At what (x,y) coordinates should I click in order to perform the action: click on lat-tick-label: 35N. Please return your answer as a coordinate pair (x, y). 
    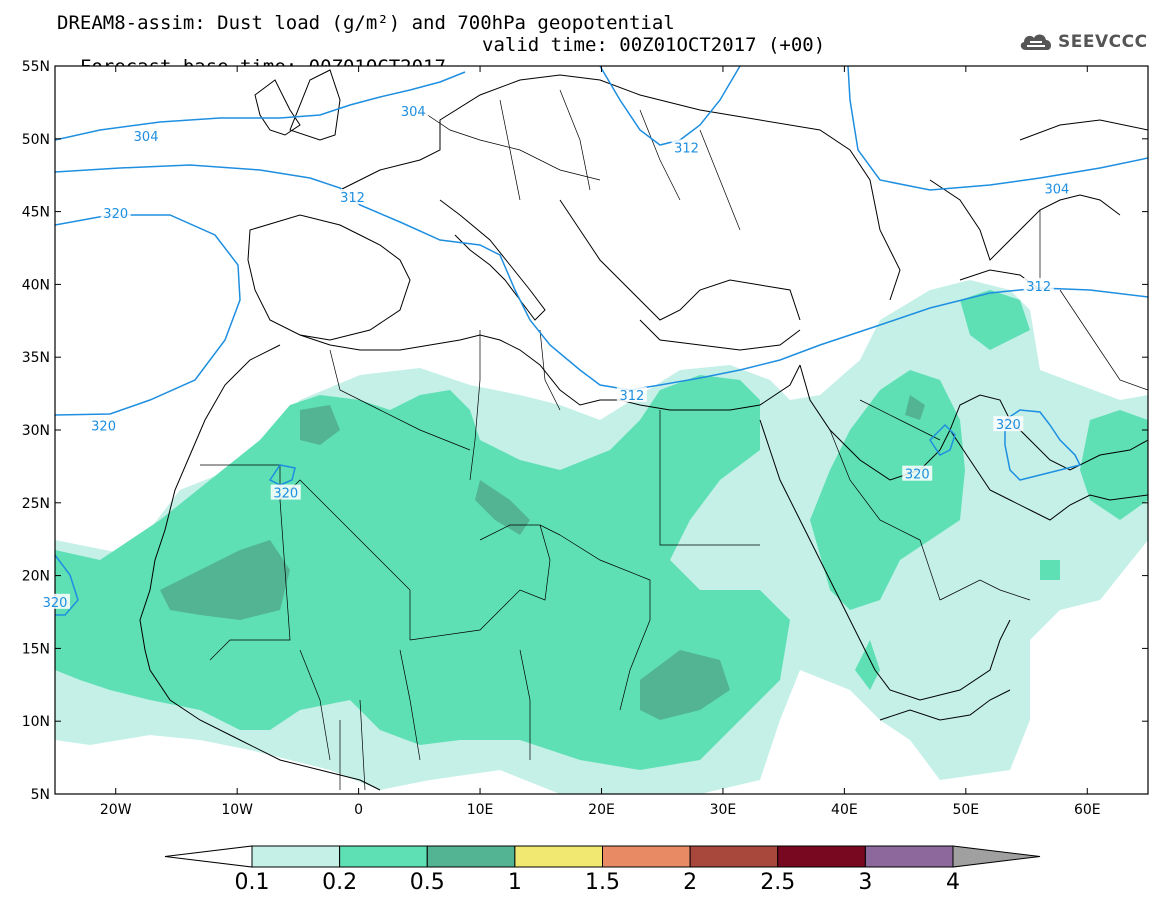
    Looking at the image, I should click on (36, 358).